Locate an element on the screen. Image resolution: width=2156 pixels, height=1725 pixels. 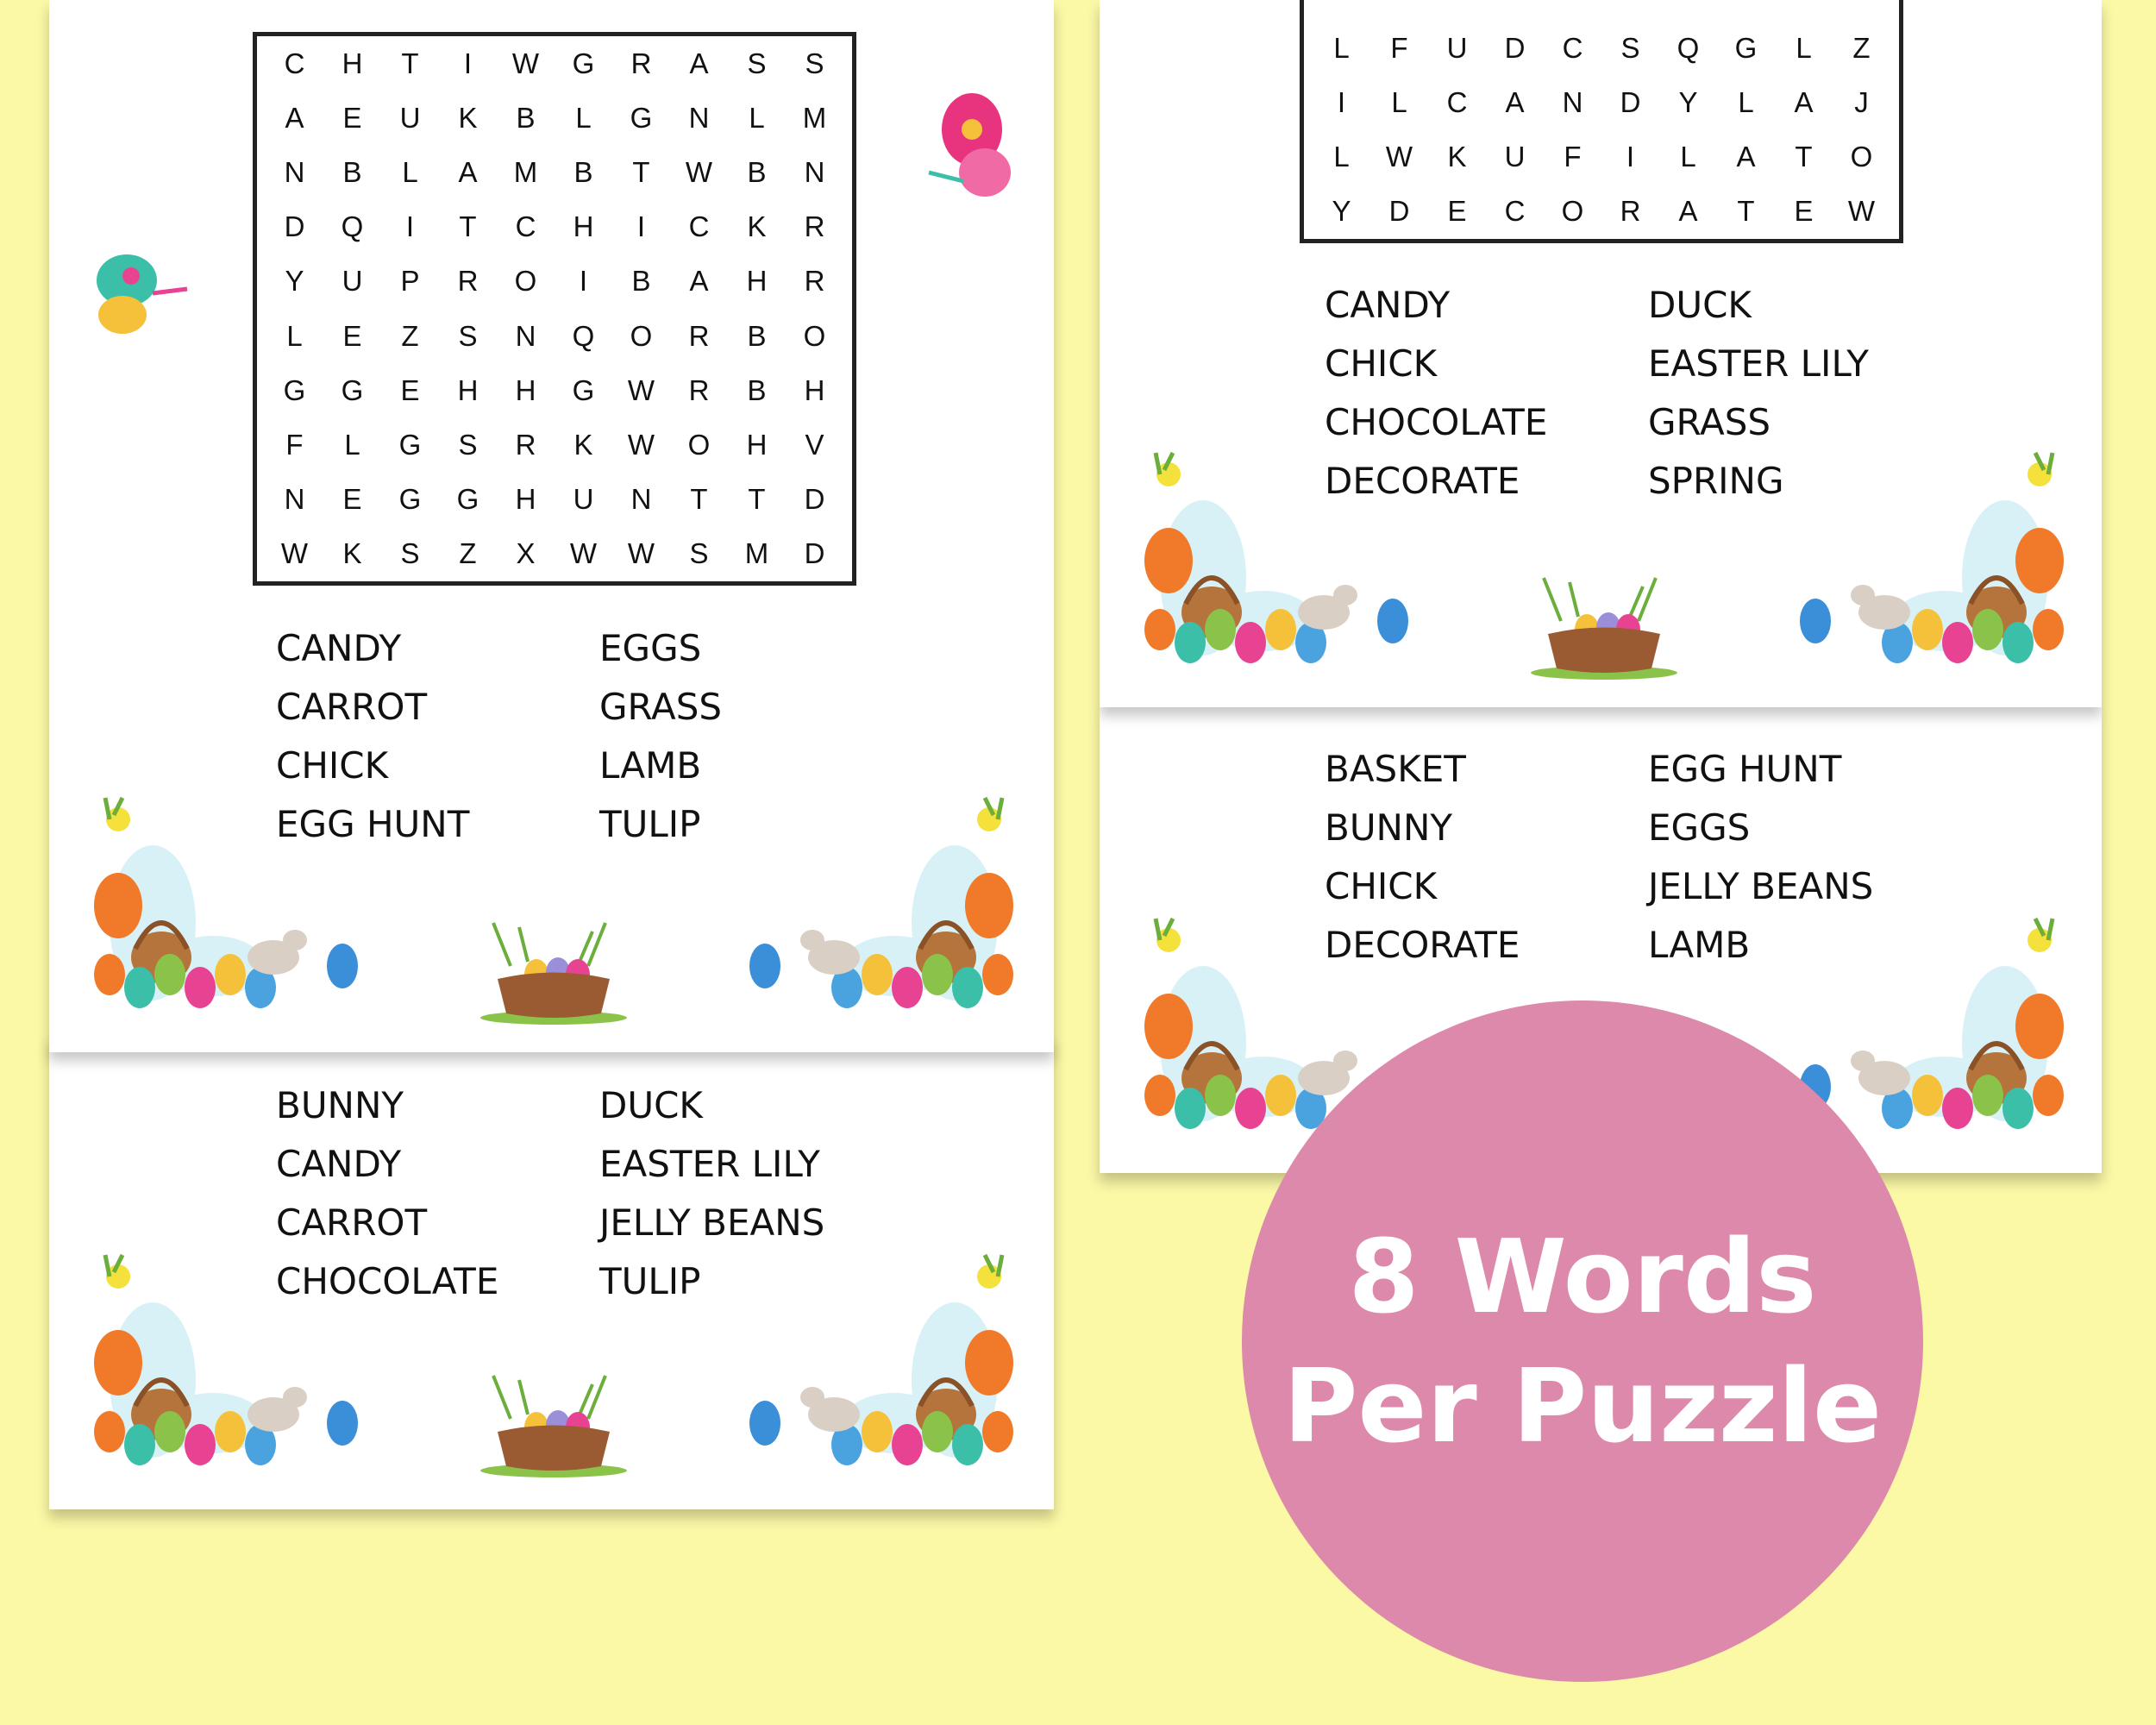
grid-letter: X is located at coordinates (526, 553).